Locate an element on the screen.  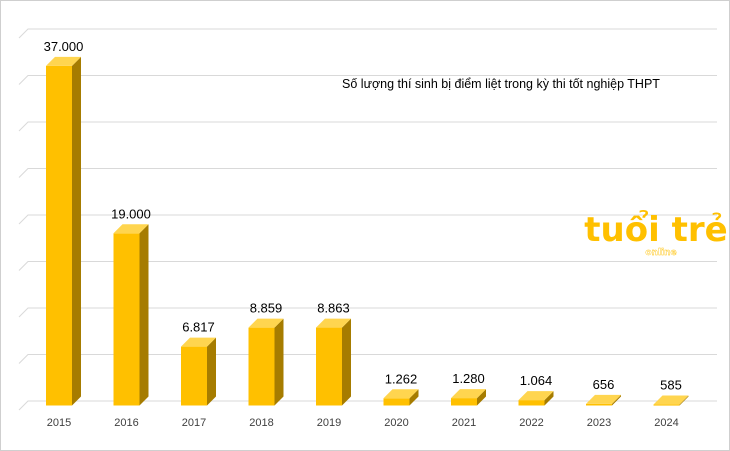
data-label-2017: 6.817 is located at coordinates (198, 327).